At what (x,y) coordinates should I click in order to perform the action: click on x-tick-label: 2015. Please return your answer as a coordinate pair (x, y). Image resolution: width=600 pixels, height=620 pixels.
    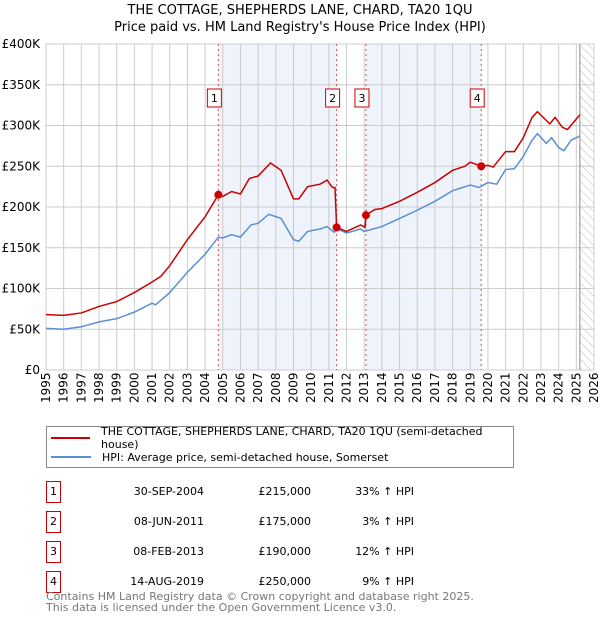
    Looking at the image, I should click on (400, 387).